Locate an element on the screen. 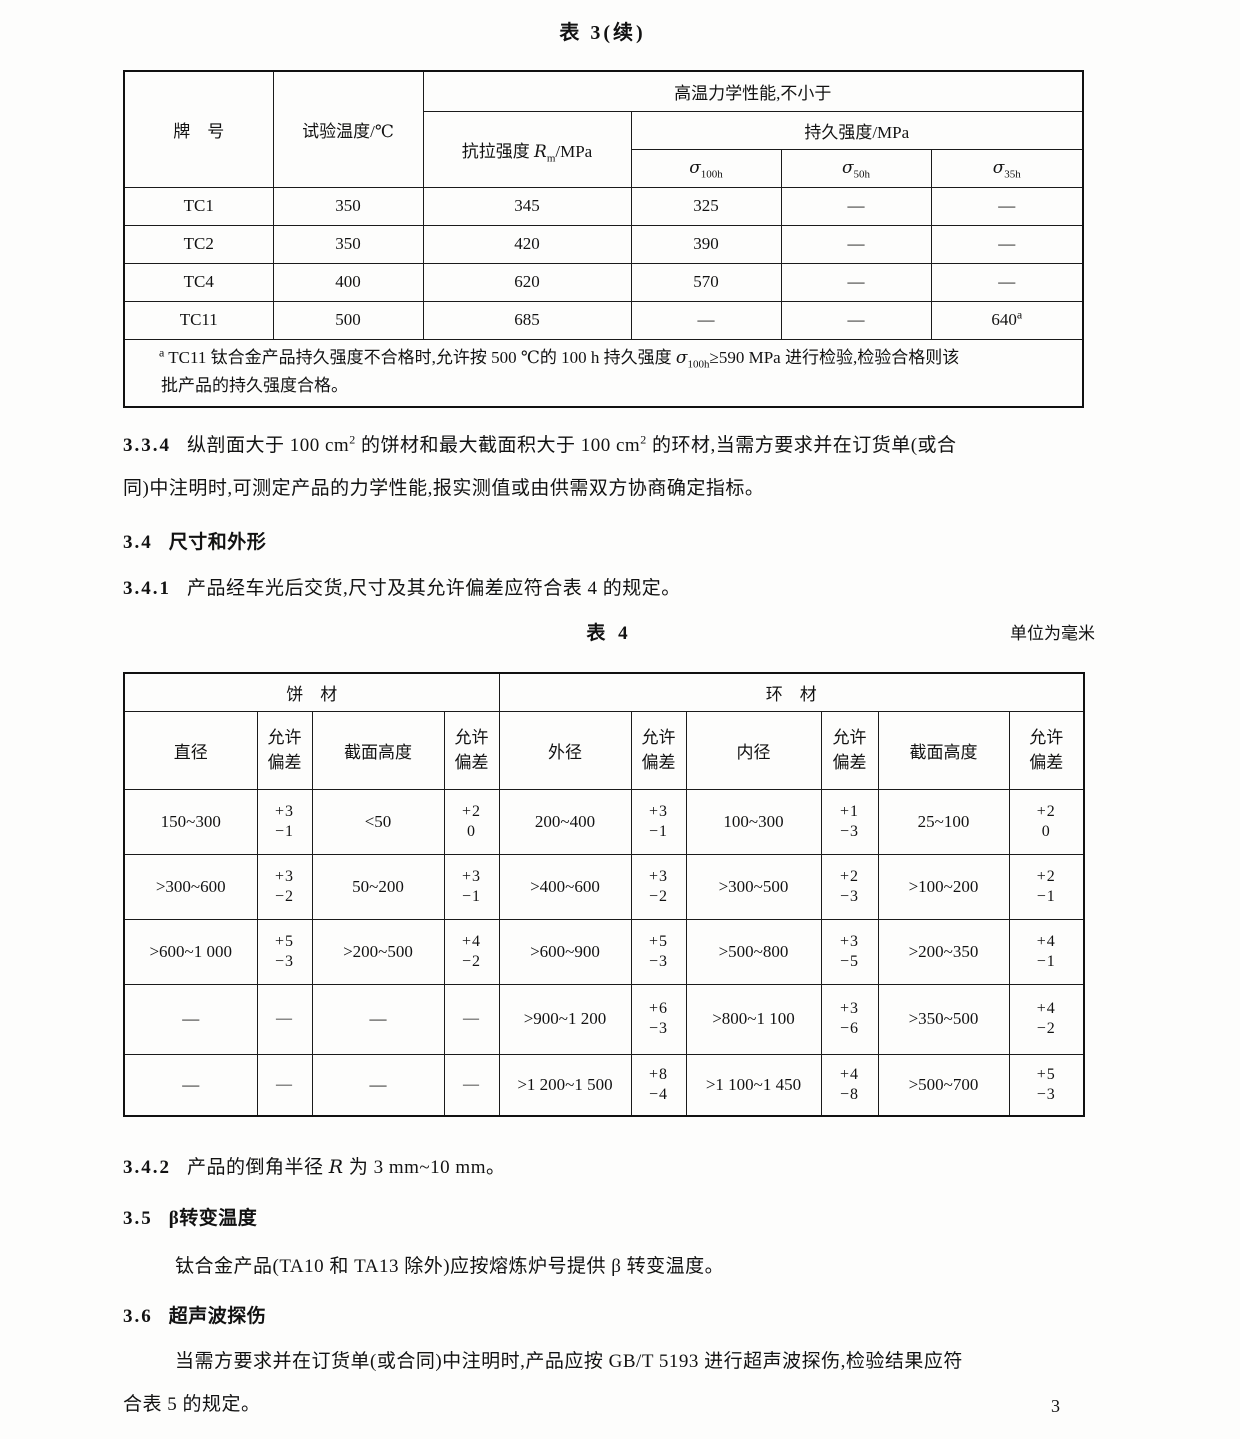 The width and height of the screenshot is (1240, 1439). table4-group-header-row: 饼 材 环 材 is located at coordinates (604, 692).